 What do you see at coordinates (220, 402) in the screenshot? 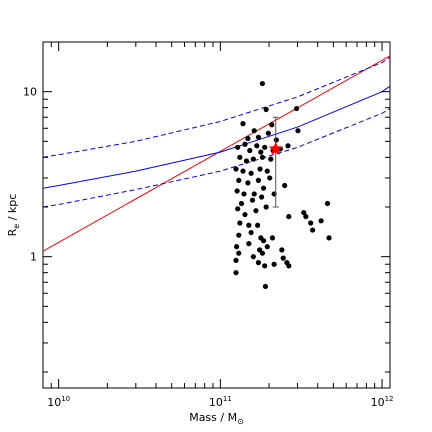
I see `x-tick-label: 1011` at bounding box center [220, 402].